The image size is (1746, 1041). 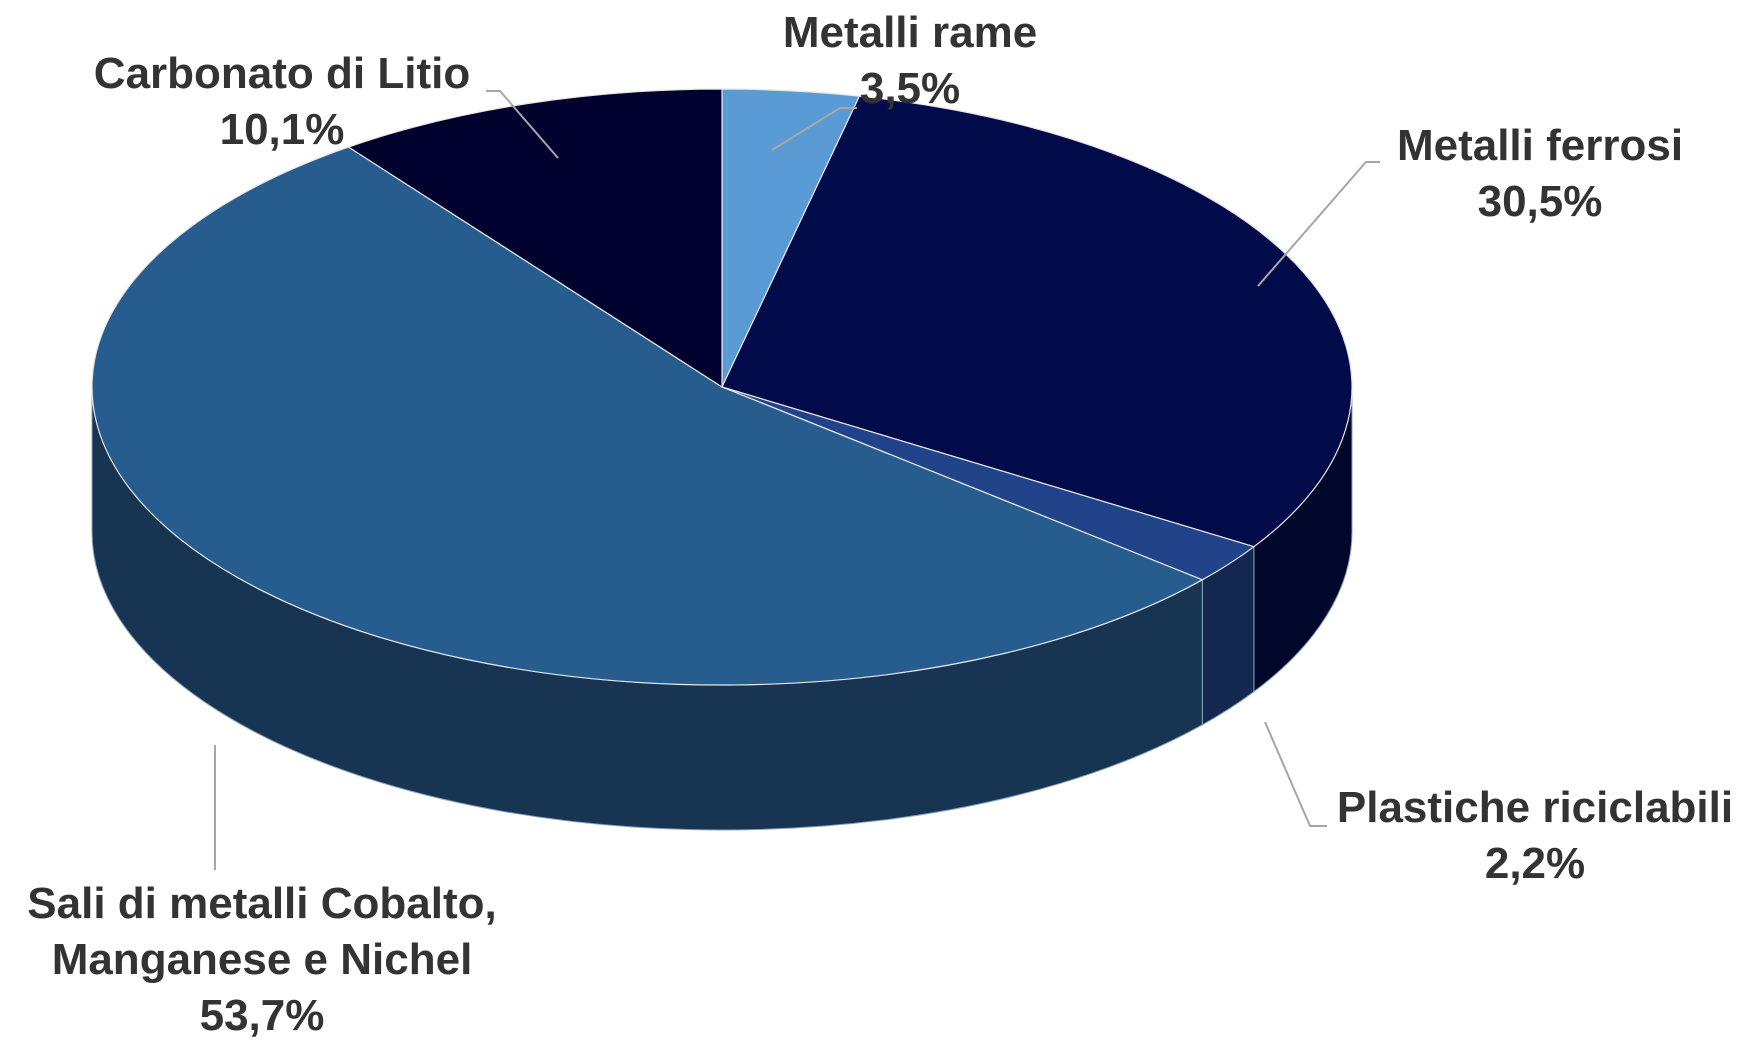 What do you see at coordinates (1535, 807) in the screenshot?
I see `category-label-plastiche-riciclabili: Plastiche riciclabili` at bounding box center [1535, 807].